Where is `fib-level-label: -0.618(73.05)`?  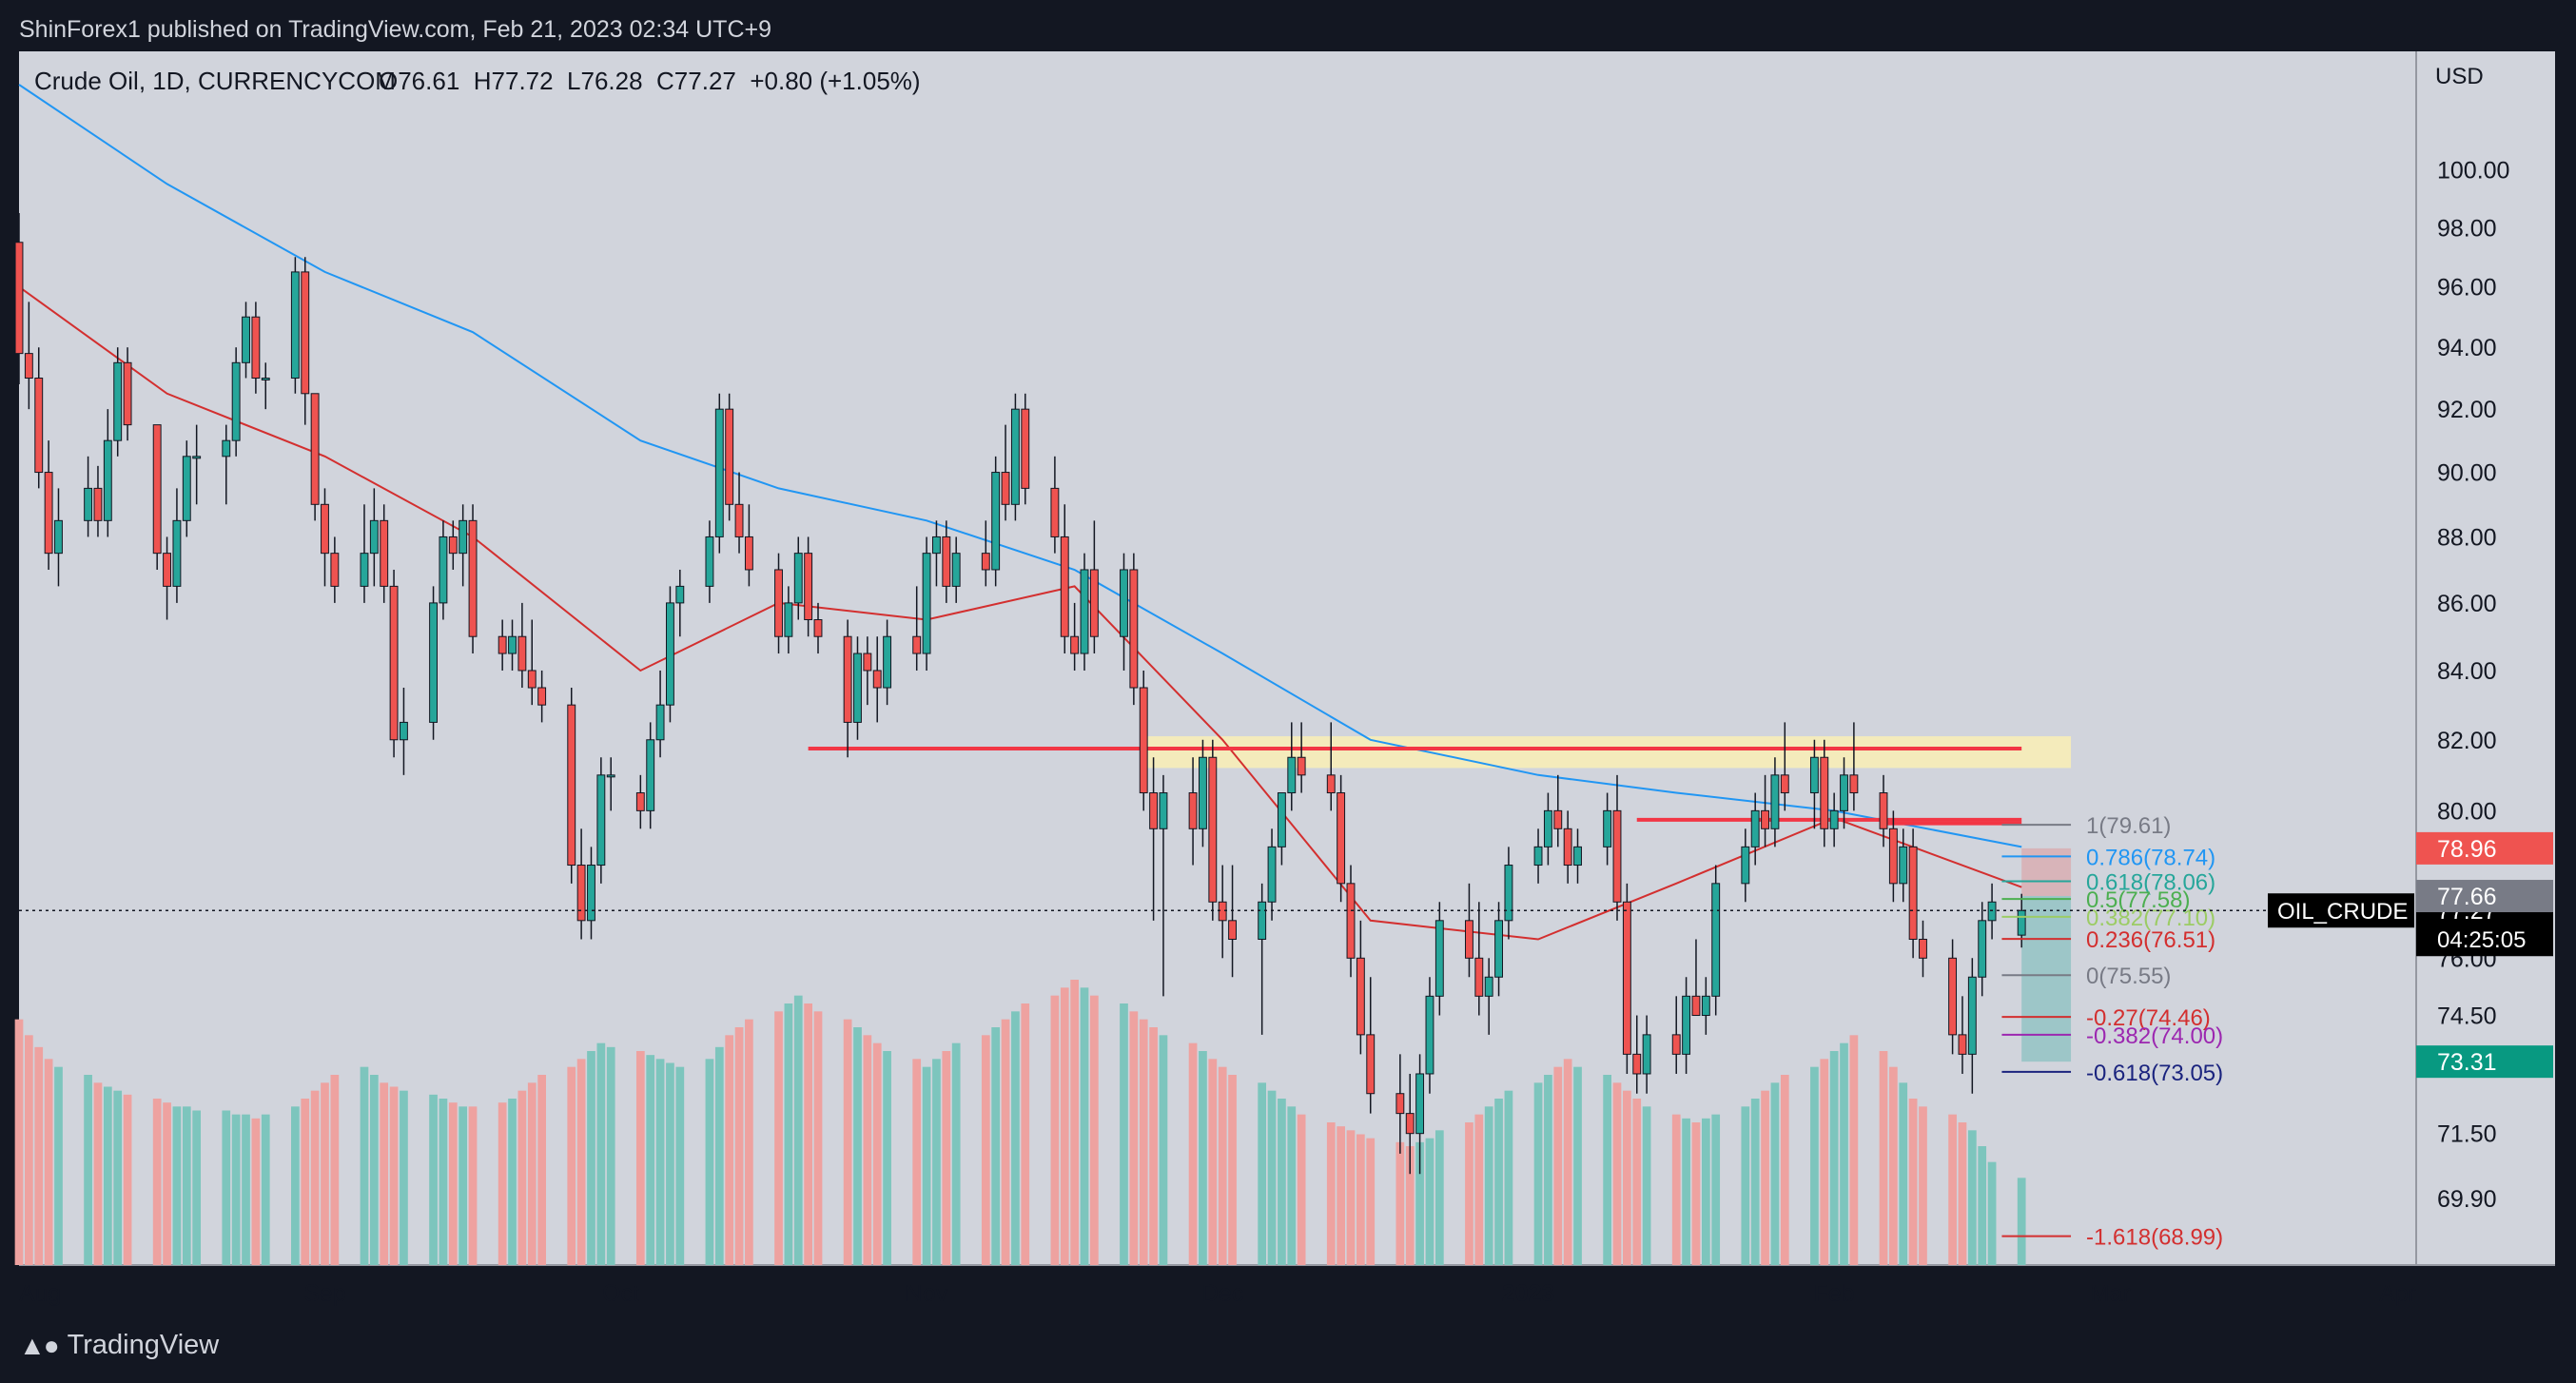
fib-level-label: -0.618(73.05) is located at coordinates (2154, 1074).